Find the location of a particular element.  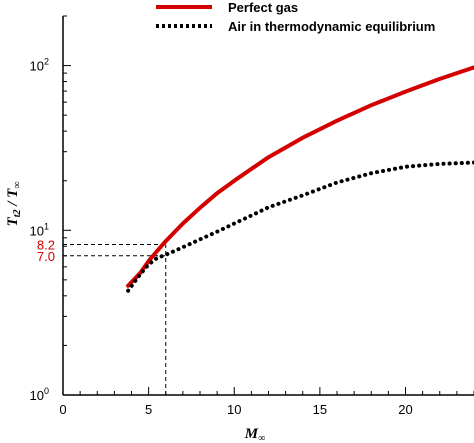

x-tick-label: 5 is located at coordinates (148, 409).